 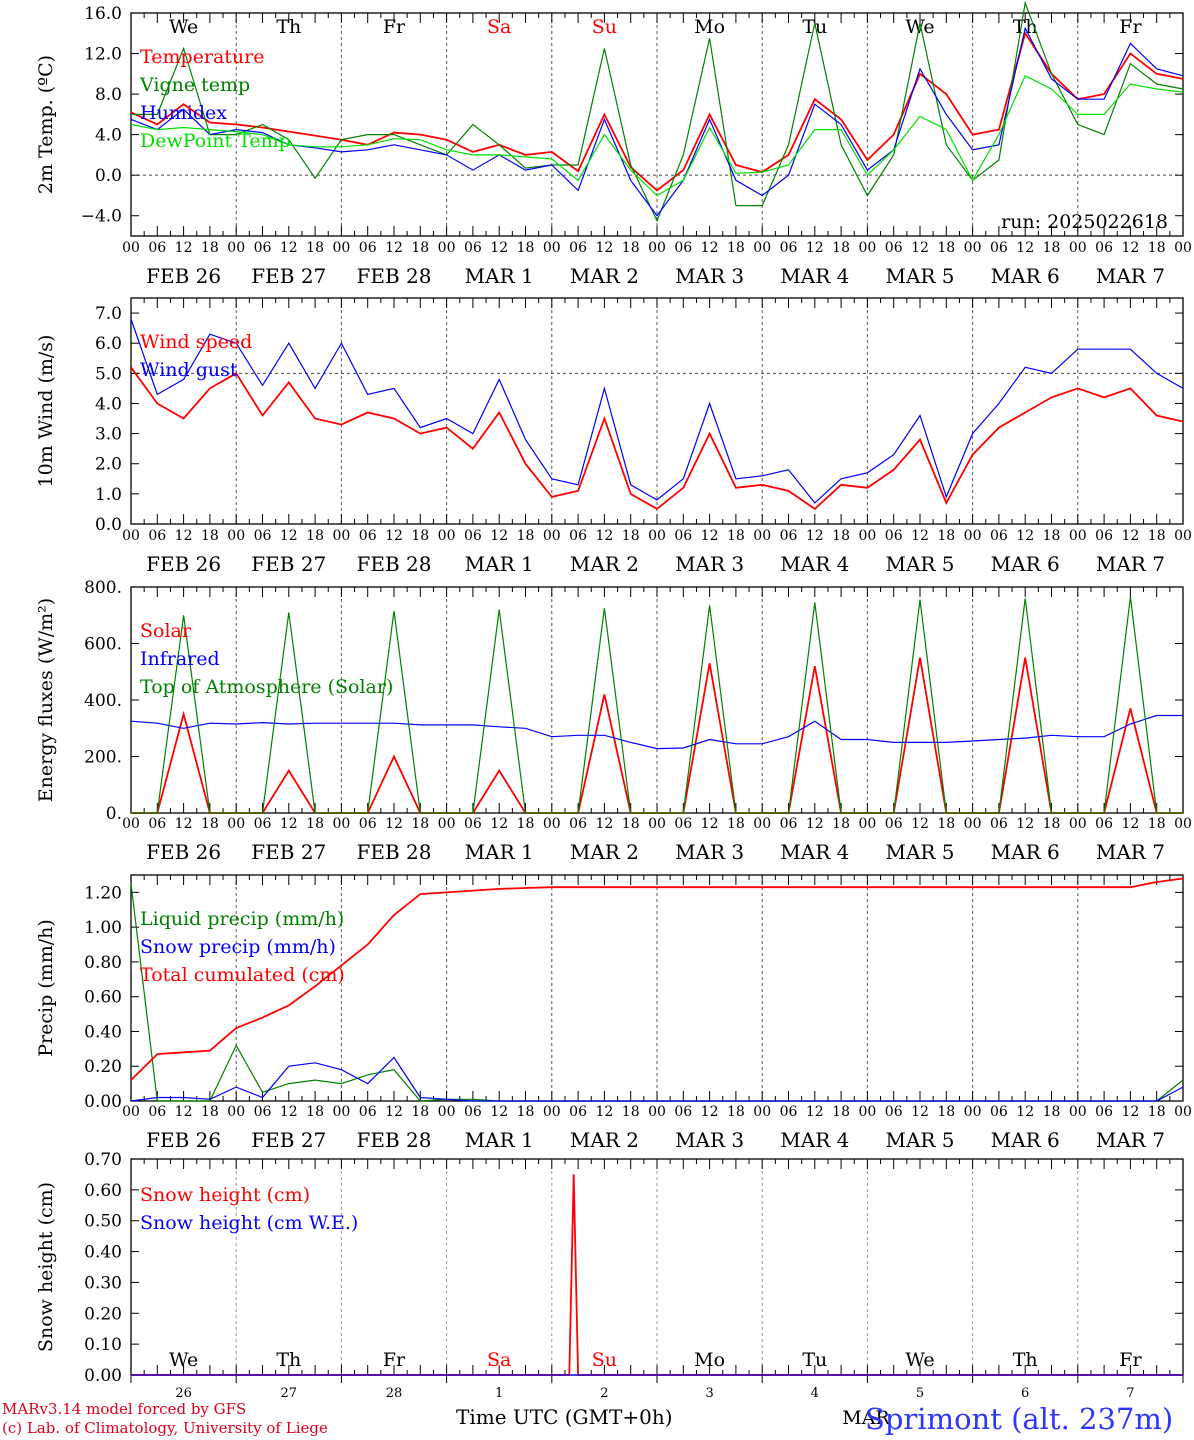 I want to click on legend-entry: Infrared, so click(x=180, y=659).